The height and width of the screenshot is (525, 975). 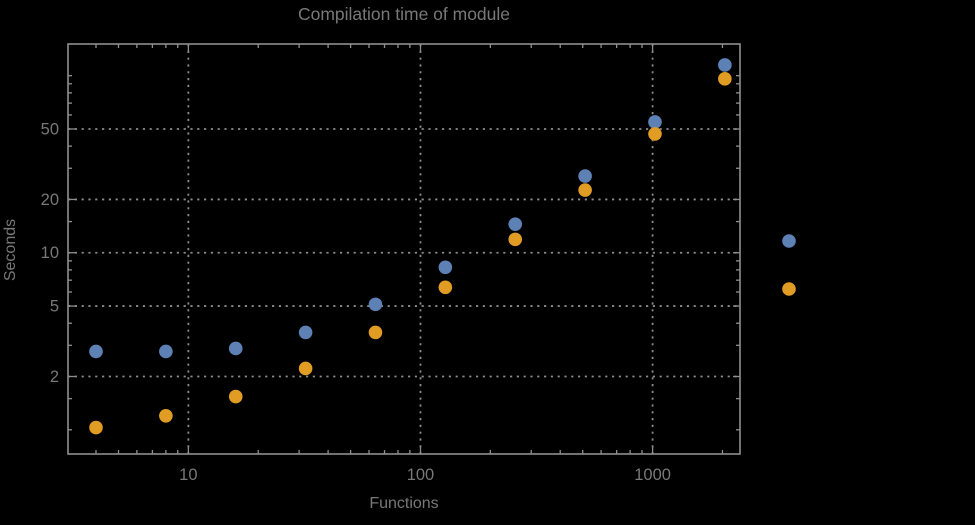 I want to click on y-tick-label-2: 2, so click(x=54, y=377).